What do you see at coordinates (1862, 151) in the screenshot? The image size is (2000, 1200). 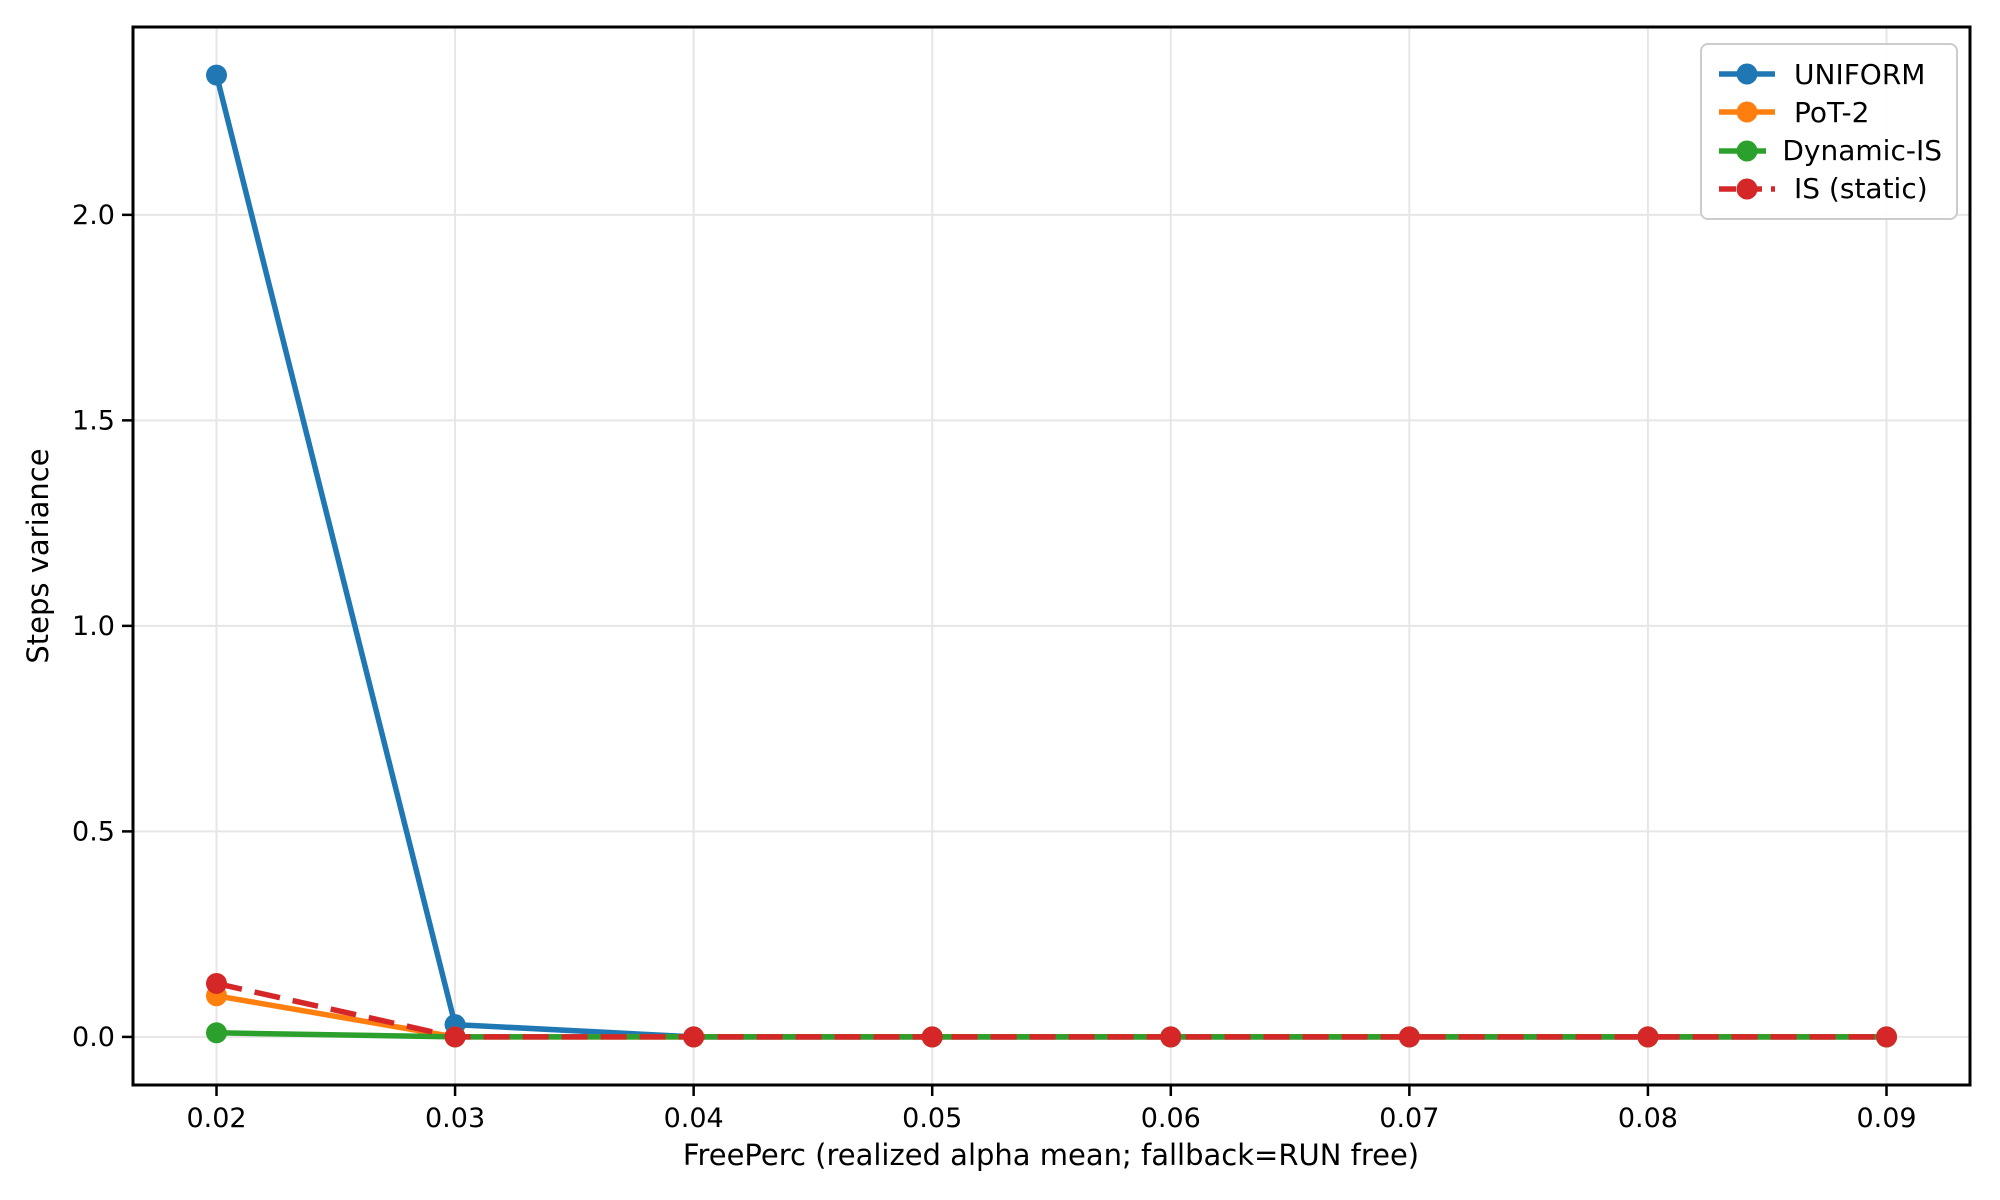 I see `legend-label: Dynamic-IS` at bounding box center [1862, 151].